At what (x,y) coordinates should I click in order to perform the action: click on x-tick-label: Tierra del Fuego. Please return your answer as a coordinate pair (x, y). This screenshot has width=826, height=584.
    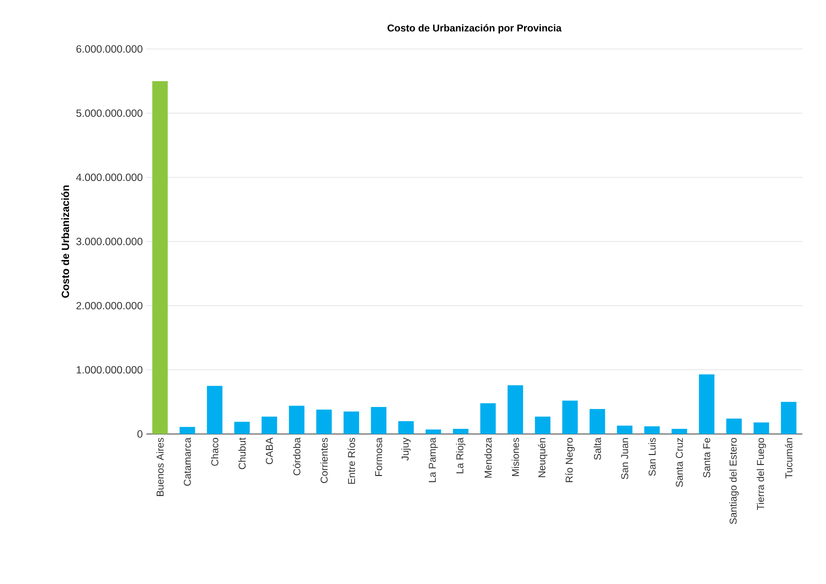
    Looking at the image, I should click on (761, 474).